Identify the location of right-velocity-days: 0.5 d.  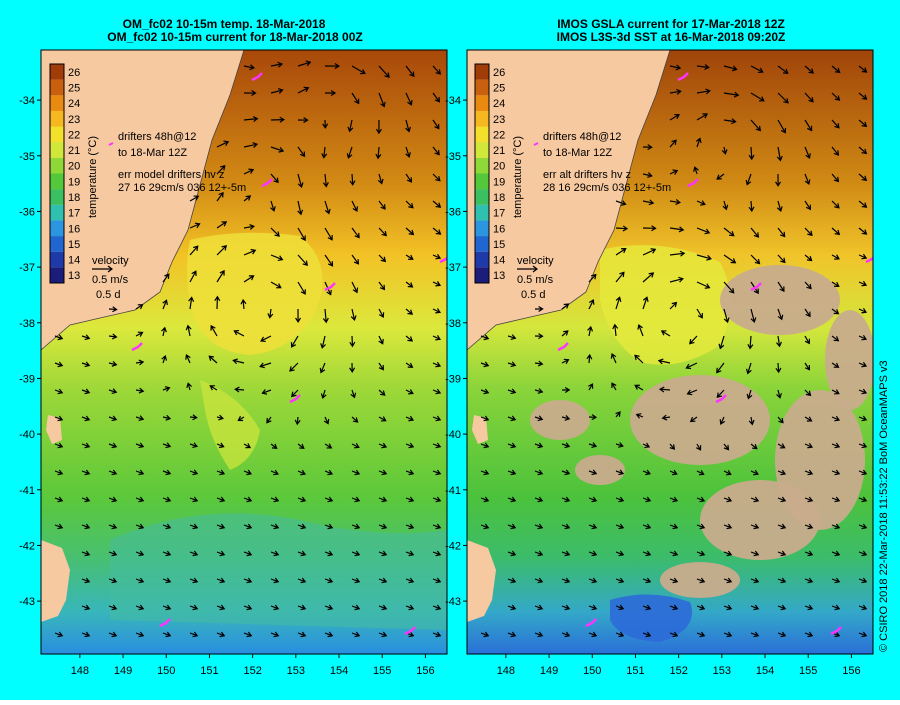
(533, 295).